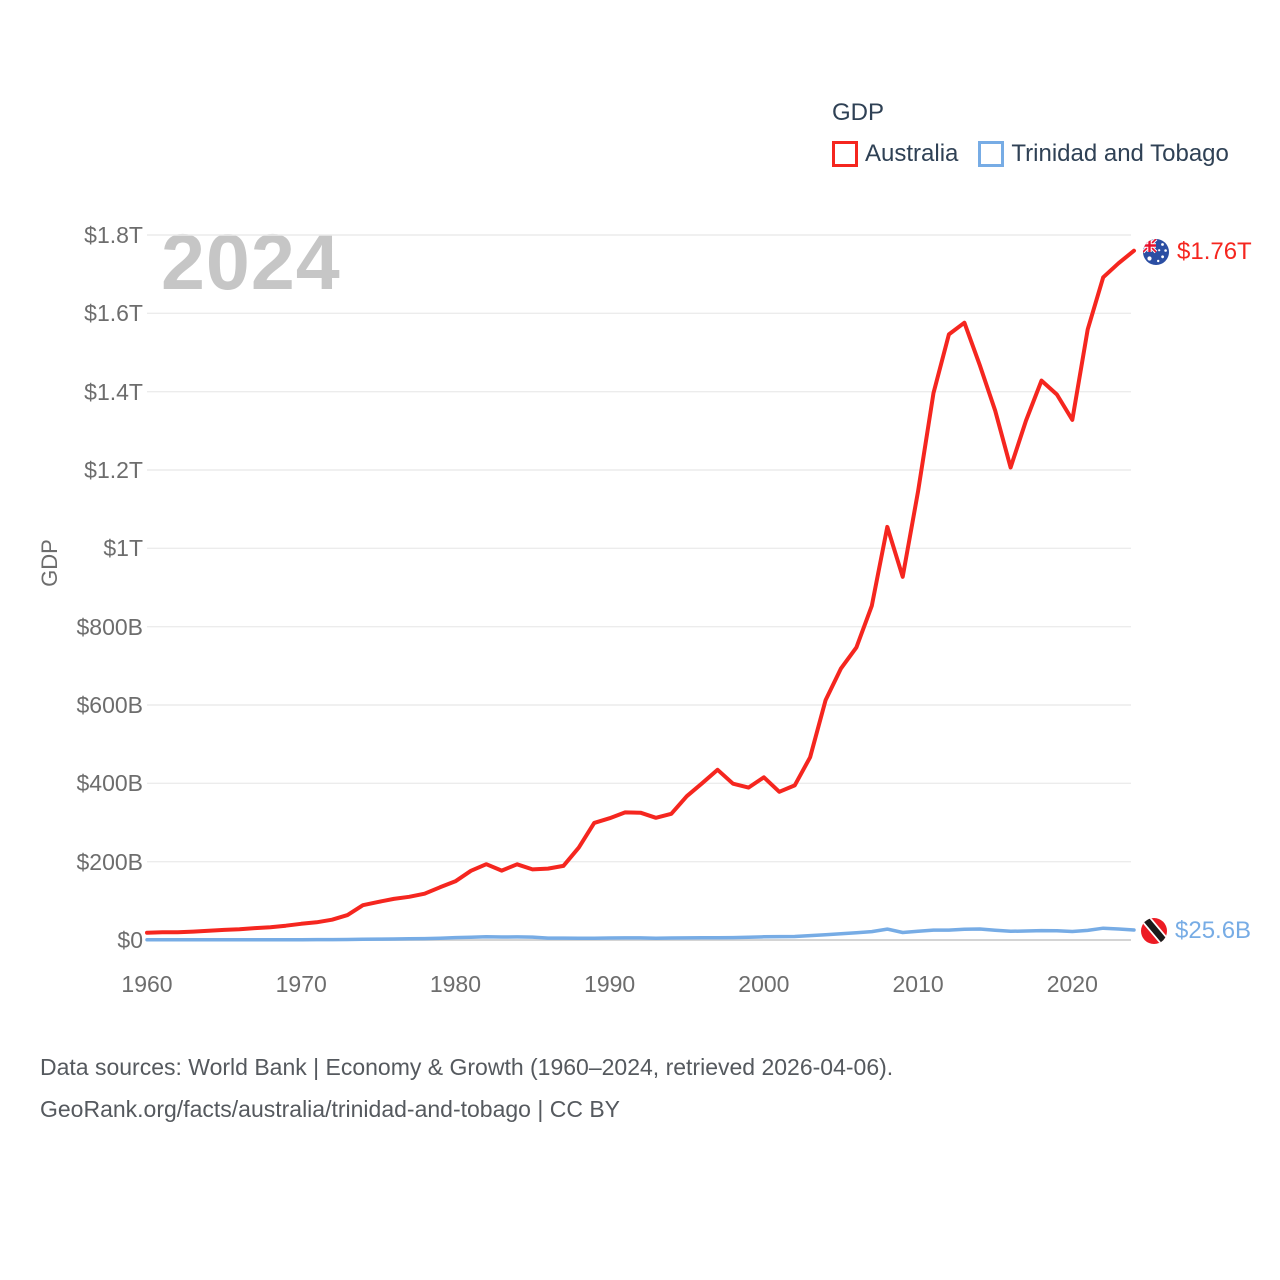 Image resolution: width=1280 pixels, height=1280 pixels. Describe the element at coordinates (113, 313) in the screenshot. I see `y-tick-label: $1.6T` at that location.